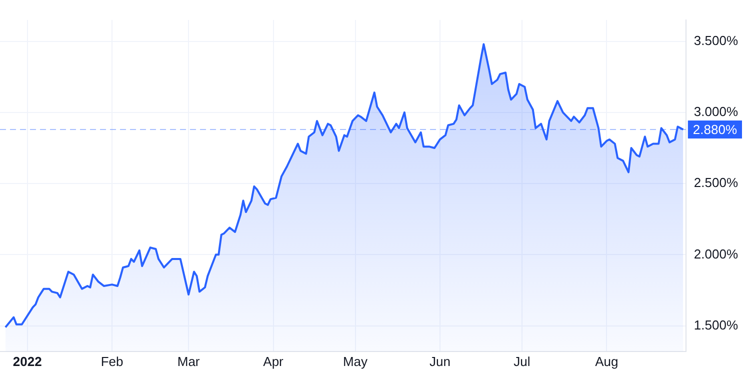  Describe the element at coordinates (716, 112) in the screenshot. I see `y-tick-label: 3.000%` at that location.